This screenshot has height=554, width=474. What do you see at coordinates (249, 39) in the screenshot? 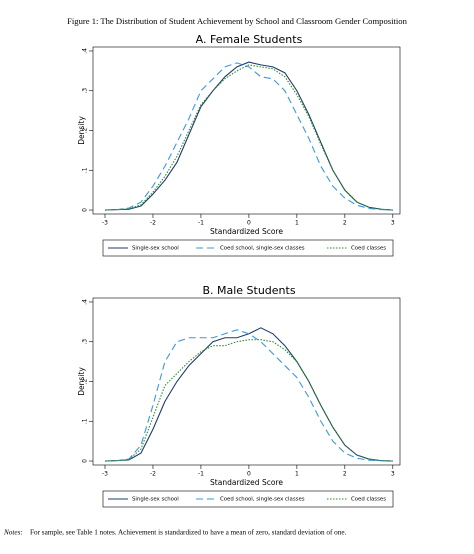
I see `chart-title: A. Female Students` at bounding box center [249, 39].